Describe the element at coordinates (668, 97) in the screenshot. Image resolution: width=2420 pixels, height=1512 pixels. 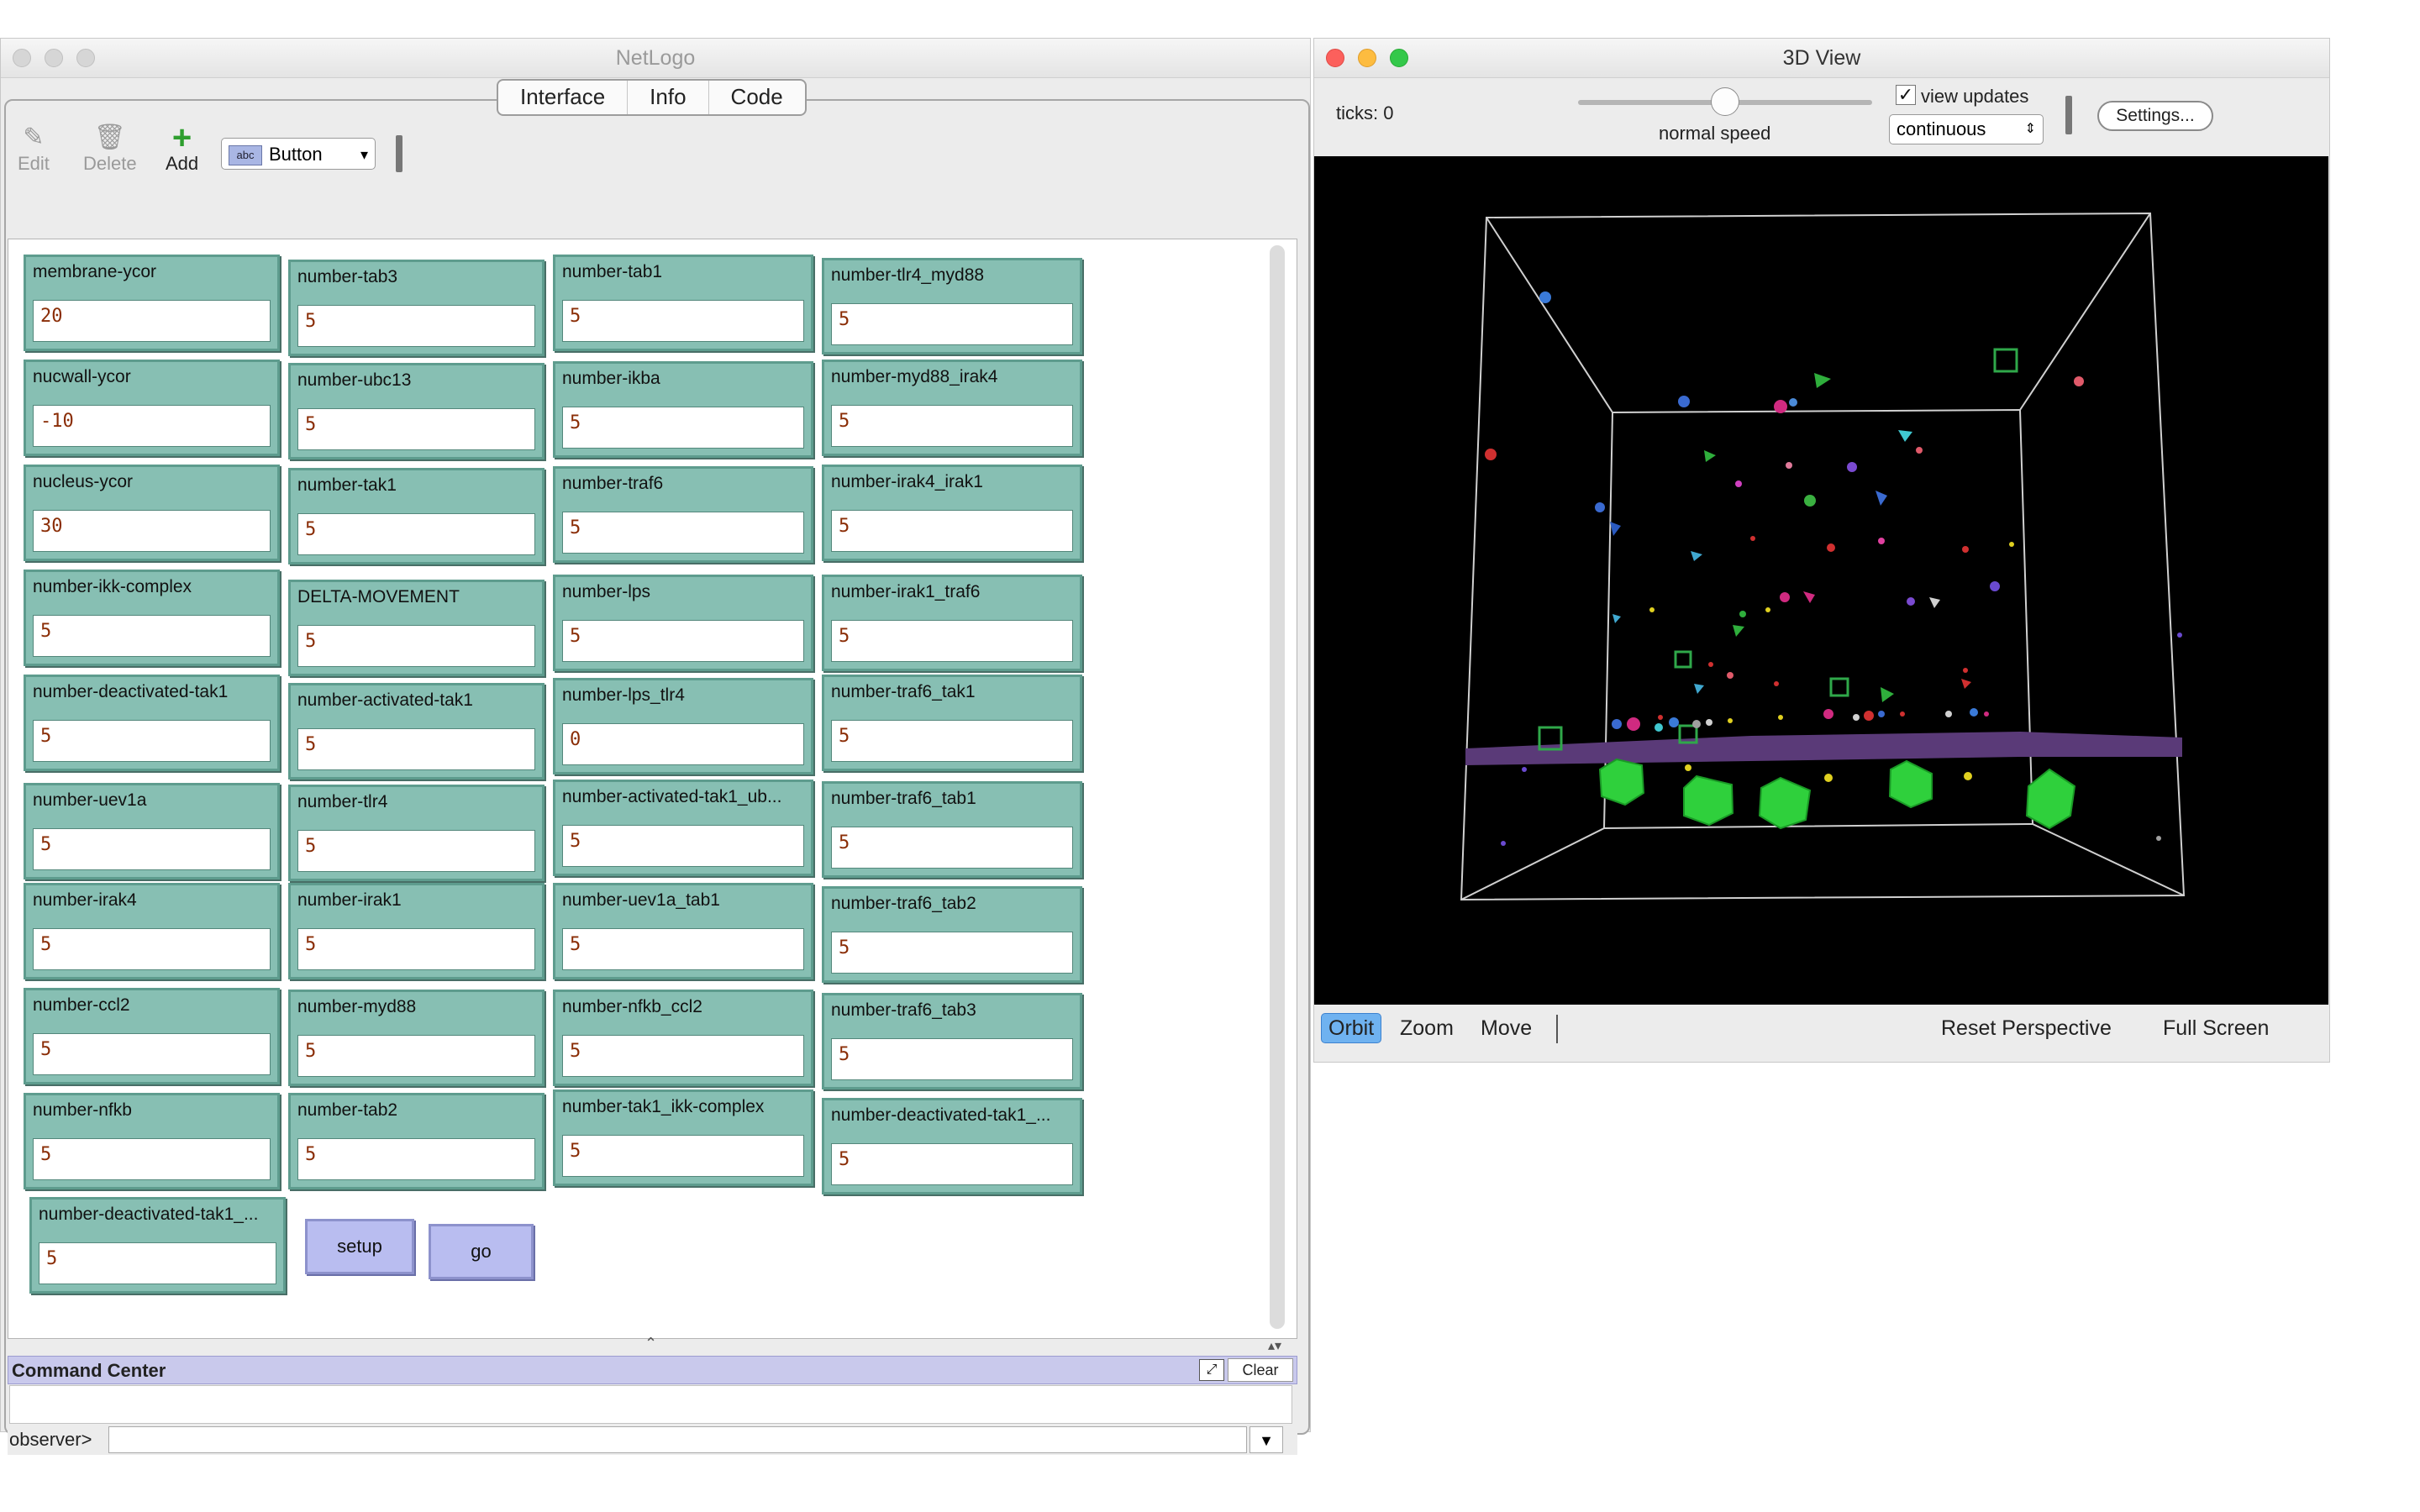
I see `tab-info: Info` at that location.